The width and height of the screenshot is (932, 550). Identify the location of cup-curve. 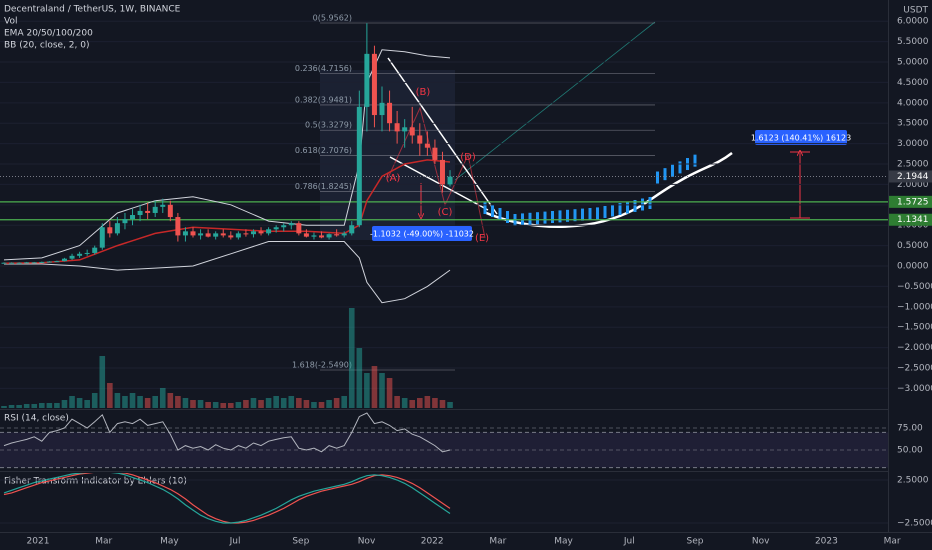
(608, 190).